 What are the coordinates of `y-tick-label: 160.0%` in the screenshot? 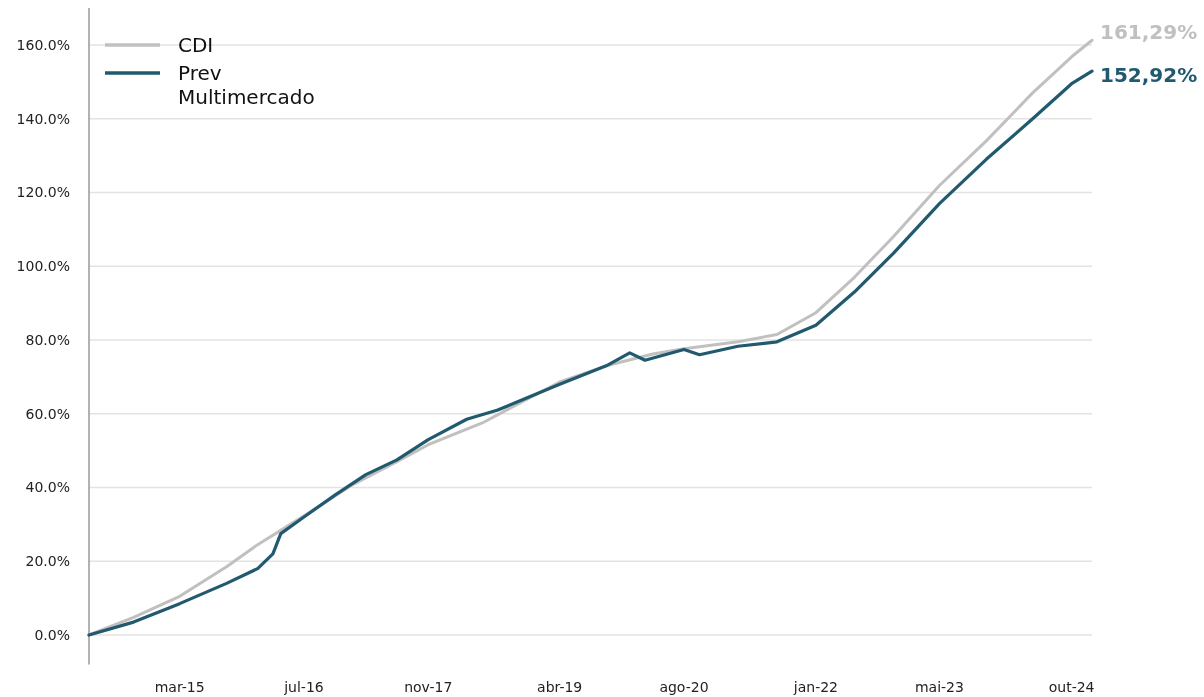 It's located at (43, 44).